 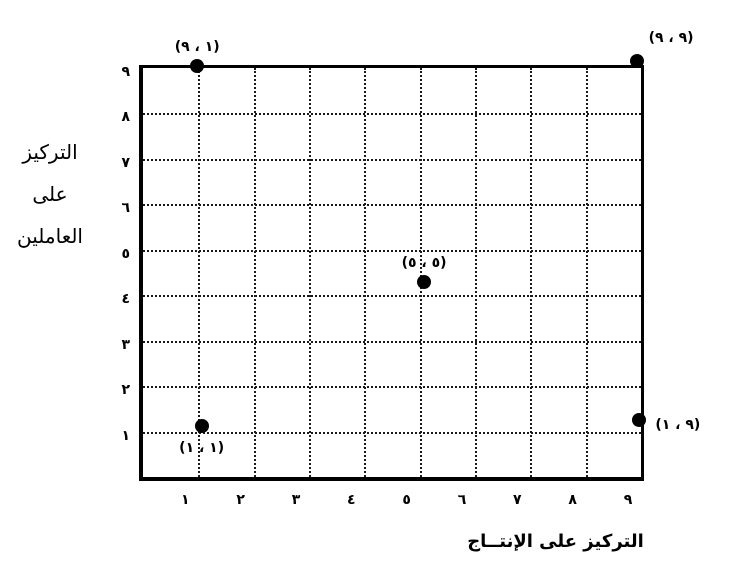 What do you see at coordinates (572, 500) in the screenshot?
I see `x-tick-label: ٨` at bounding box center [572, 500].